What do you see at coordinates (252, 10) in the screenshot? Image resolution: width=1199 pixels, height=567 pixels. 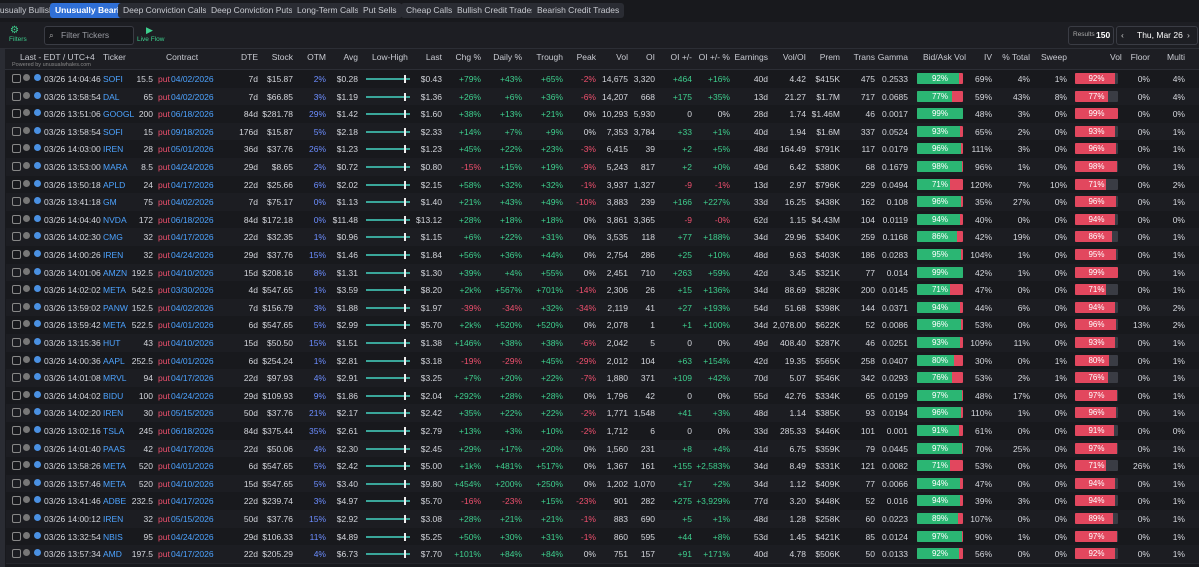 I see `tab: Deep Conviction Puts` at bounding box center [252, 10].